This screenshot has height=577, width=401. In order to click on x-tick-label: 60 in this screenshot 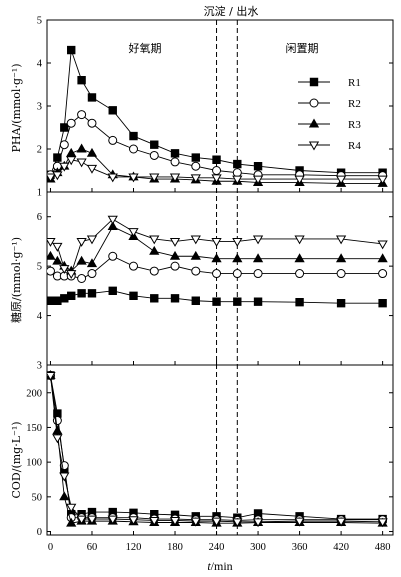, I will do `click(92, 547)`.